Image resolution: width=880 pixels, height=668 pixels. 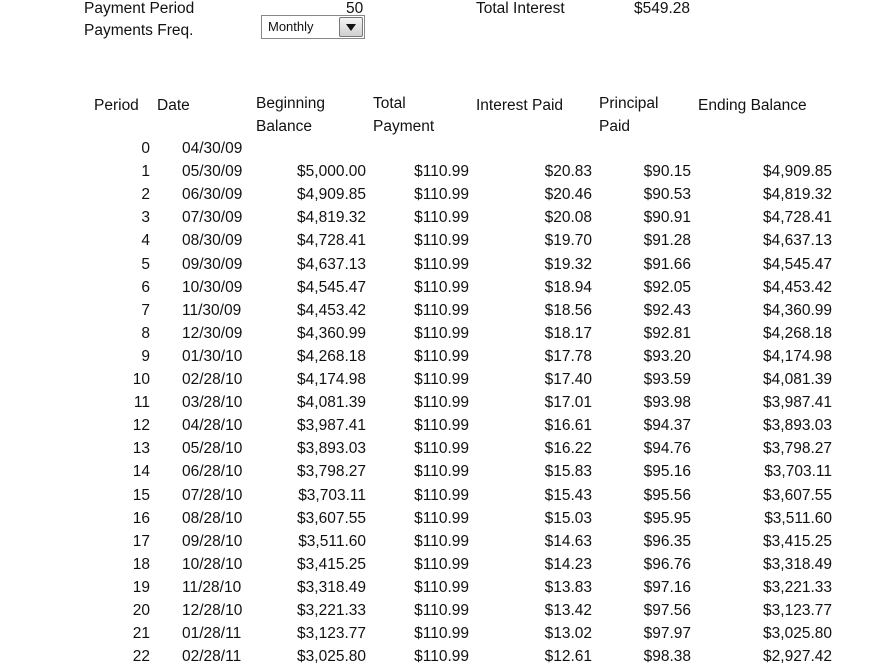 What do you see at coordinates (662, 8) in the screenshot?
I see `total-interest-value: $549.28` at bounding box center [662, 8].